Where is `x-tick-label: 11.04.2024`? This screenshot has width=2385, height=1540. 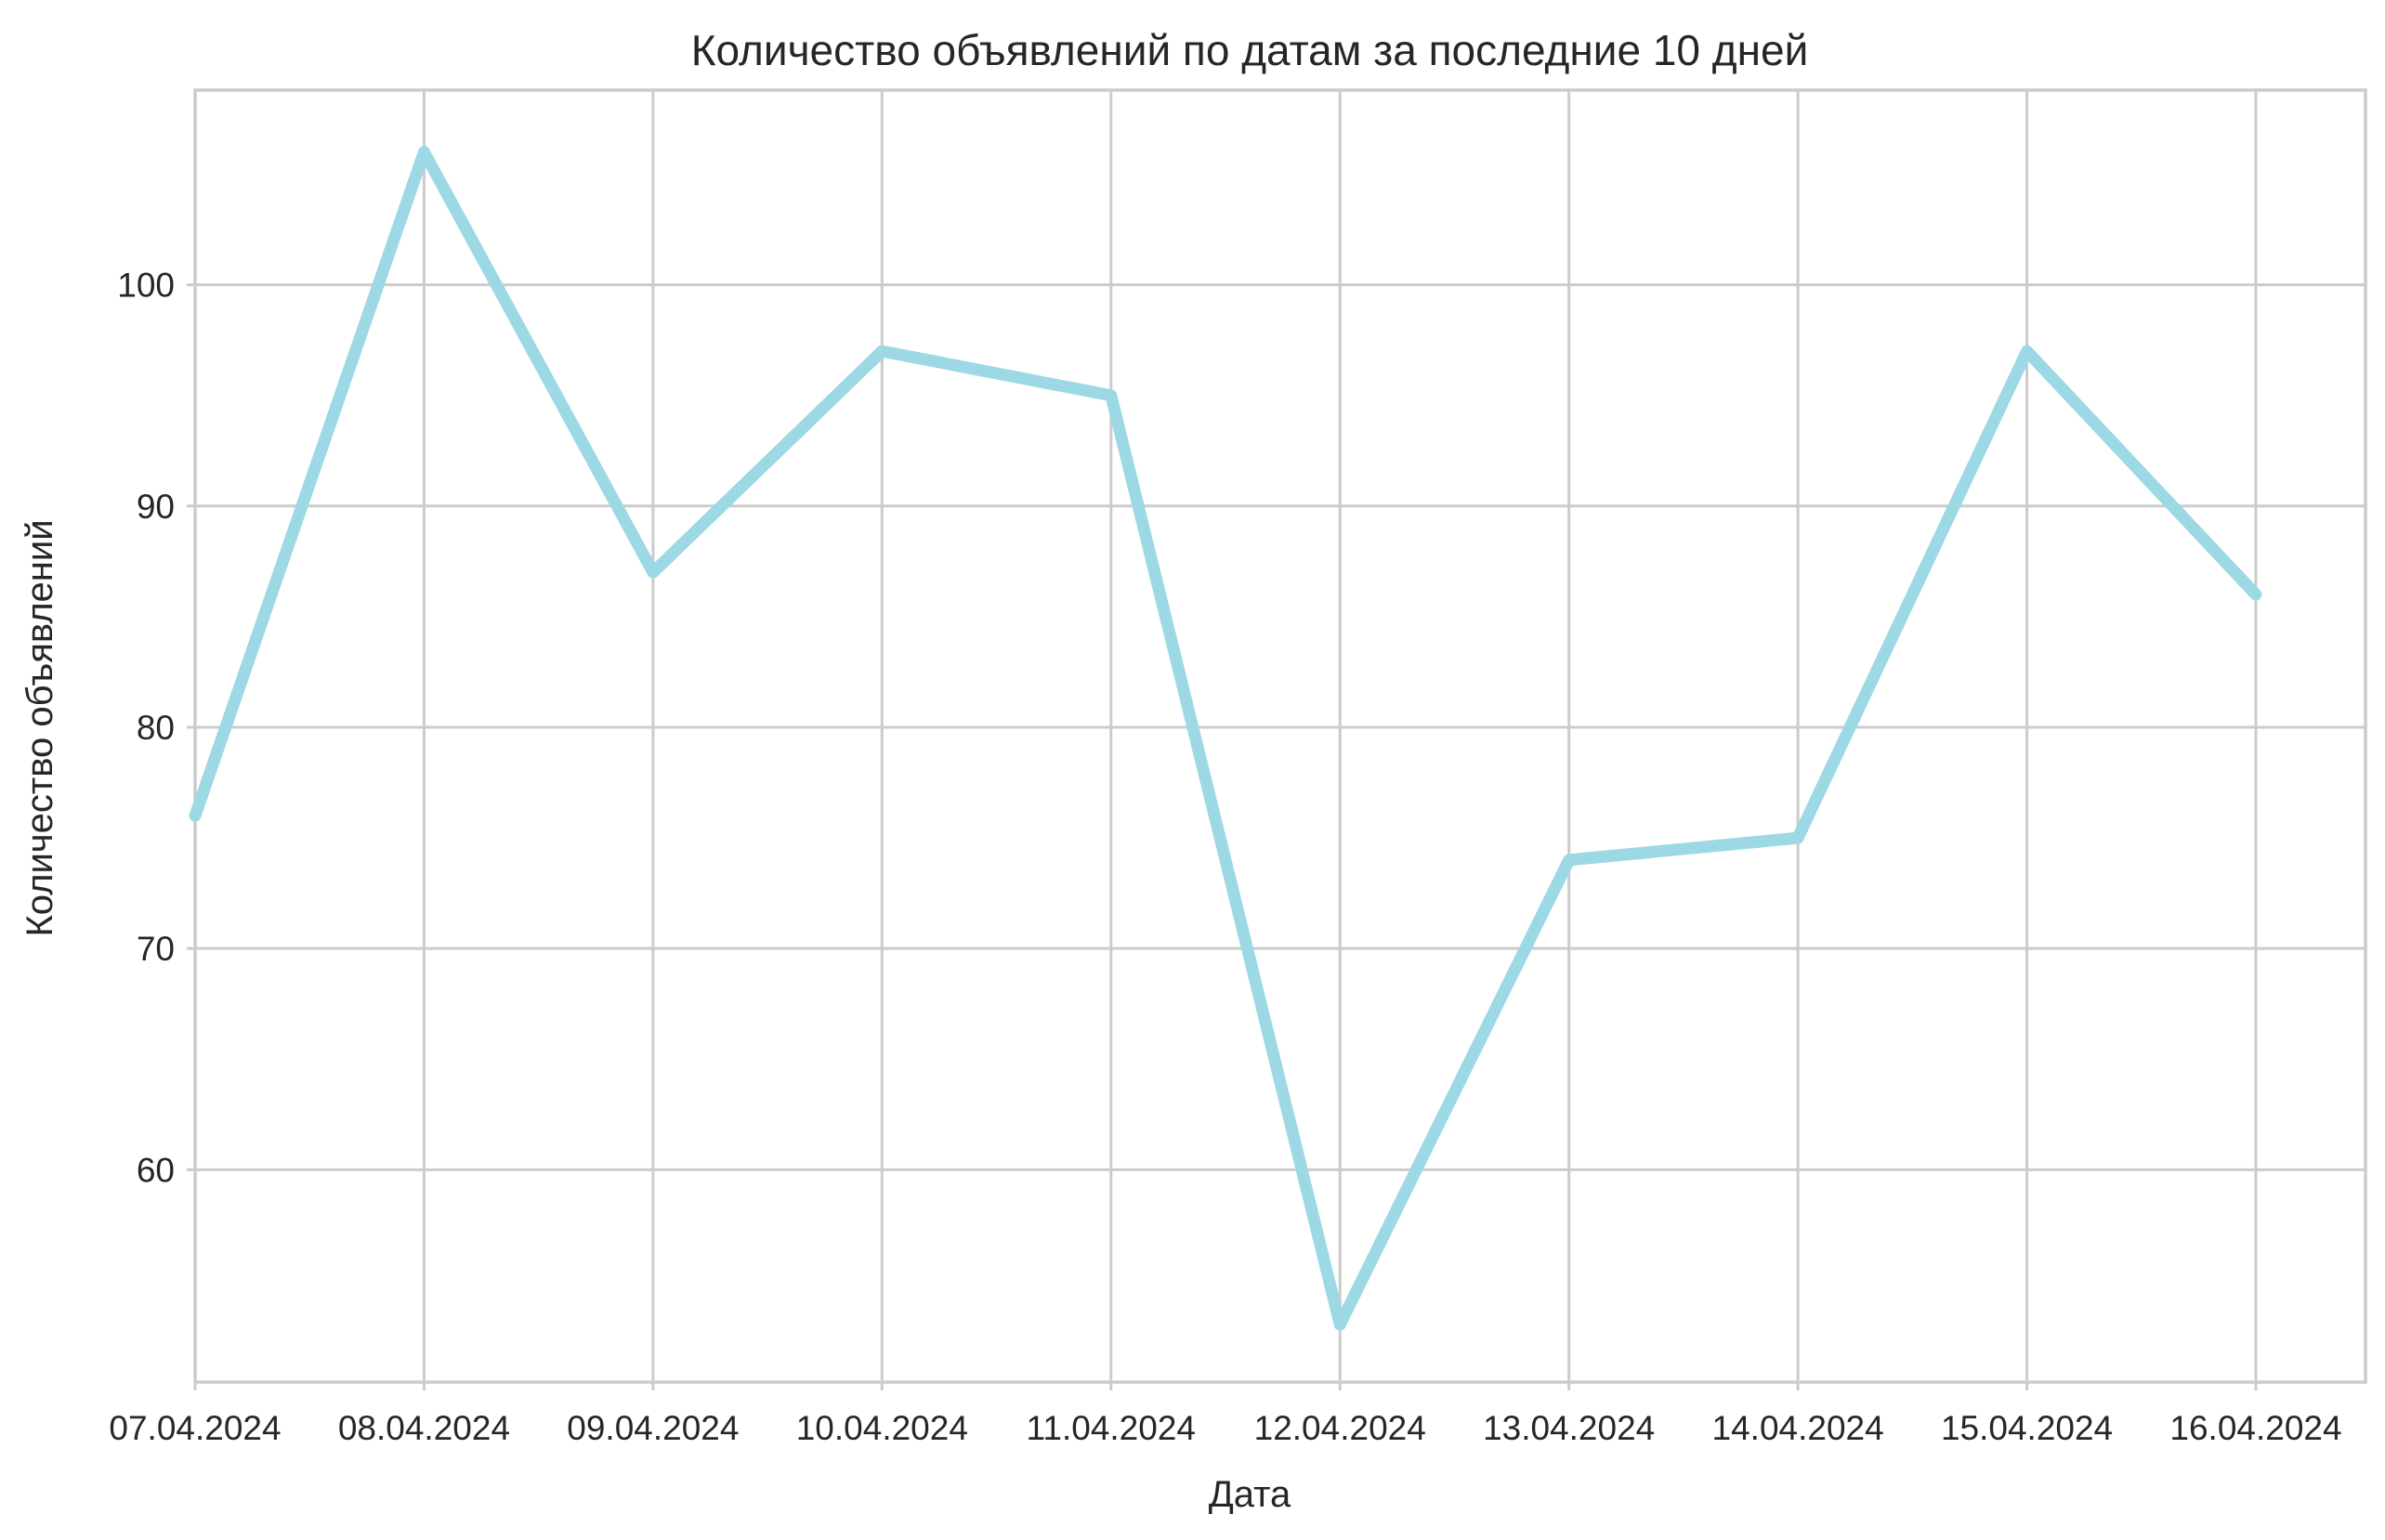 x-tick-label: 11.04.2024 is located at coordinates (1111, 1428).